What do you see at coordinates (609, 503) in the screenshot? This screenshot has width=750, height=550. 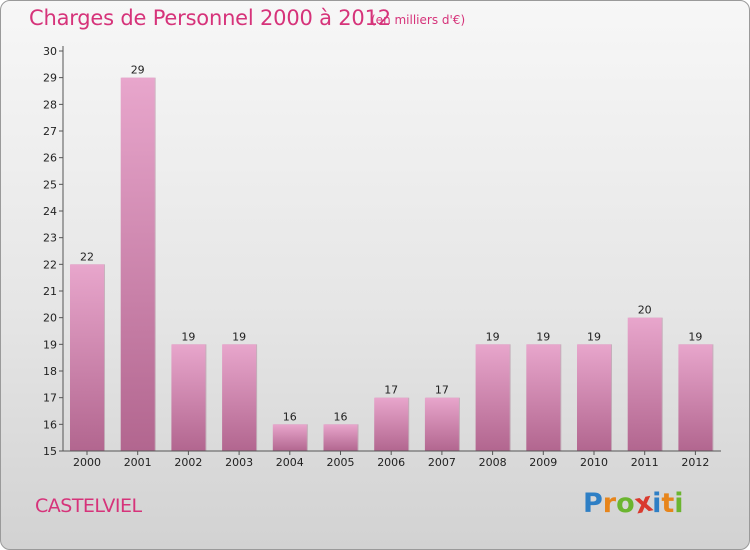 I see `logo-letter: r` at bounding box center [609, 503].